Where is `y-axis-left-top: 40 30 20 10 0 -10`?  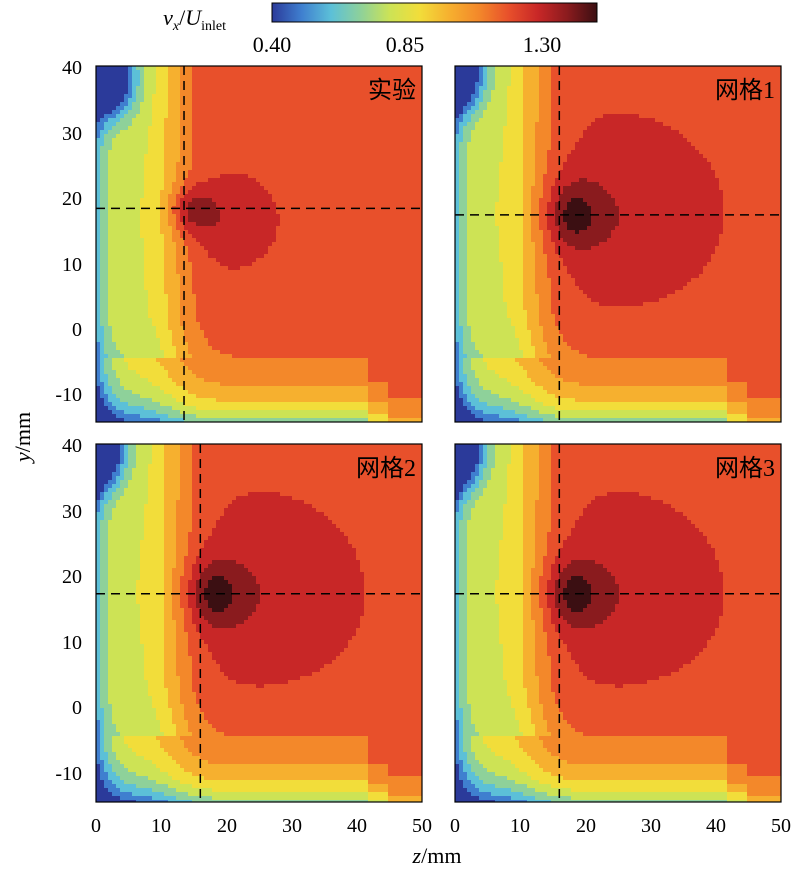
y-axis-left-top: 40 30 20 10 0 -10 is located at coordinates (68, 231).